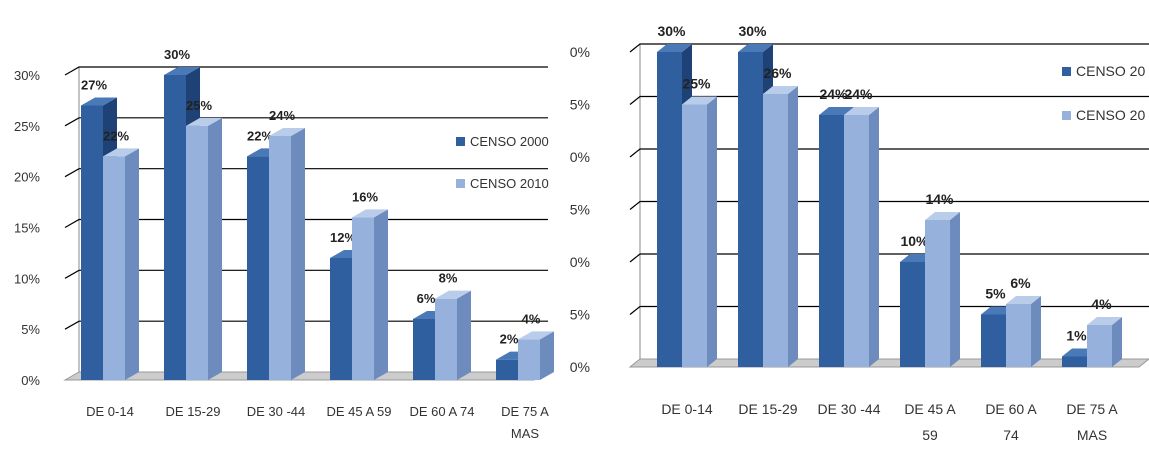 Image resolution: width=1149 pixels, height=454 pixels. I want to click on x-tick-label: DE 60 A, so click(1011, 409).